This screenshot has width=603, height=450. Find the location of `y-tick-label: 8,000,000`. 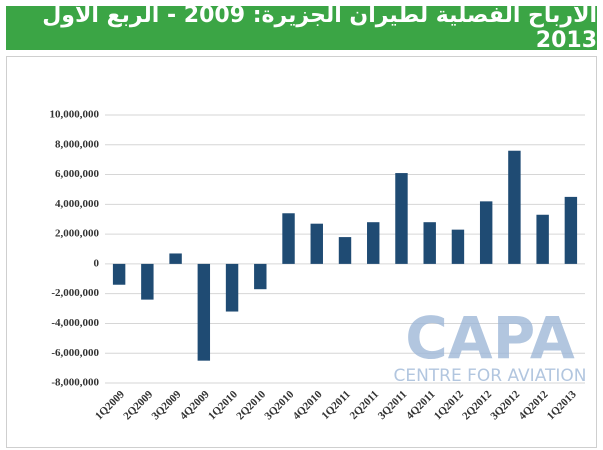

y-tick-label: 8,000,000 is located at coordinates (77, 144).